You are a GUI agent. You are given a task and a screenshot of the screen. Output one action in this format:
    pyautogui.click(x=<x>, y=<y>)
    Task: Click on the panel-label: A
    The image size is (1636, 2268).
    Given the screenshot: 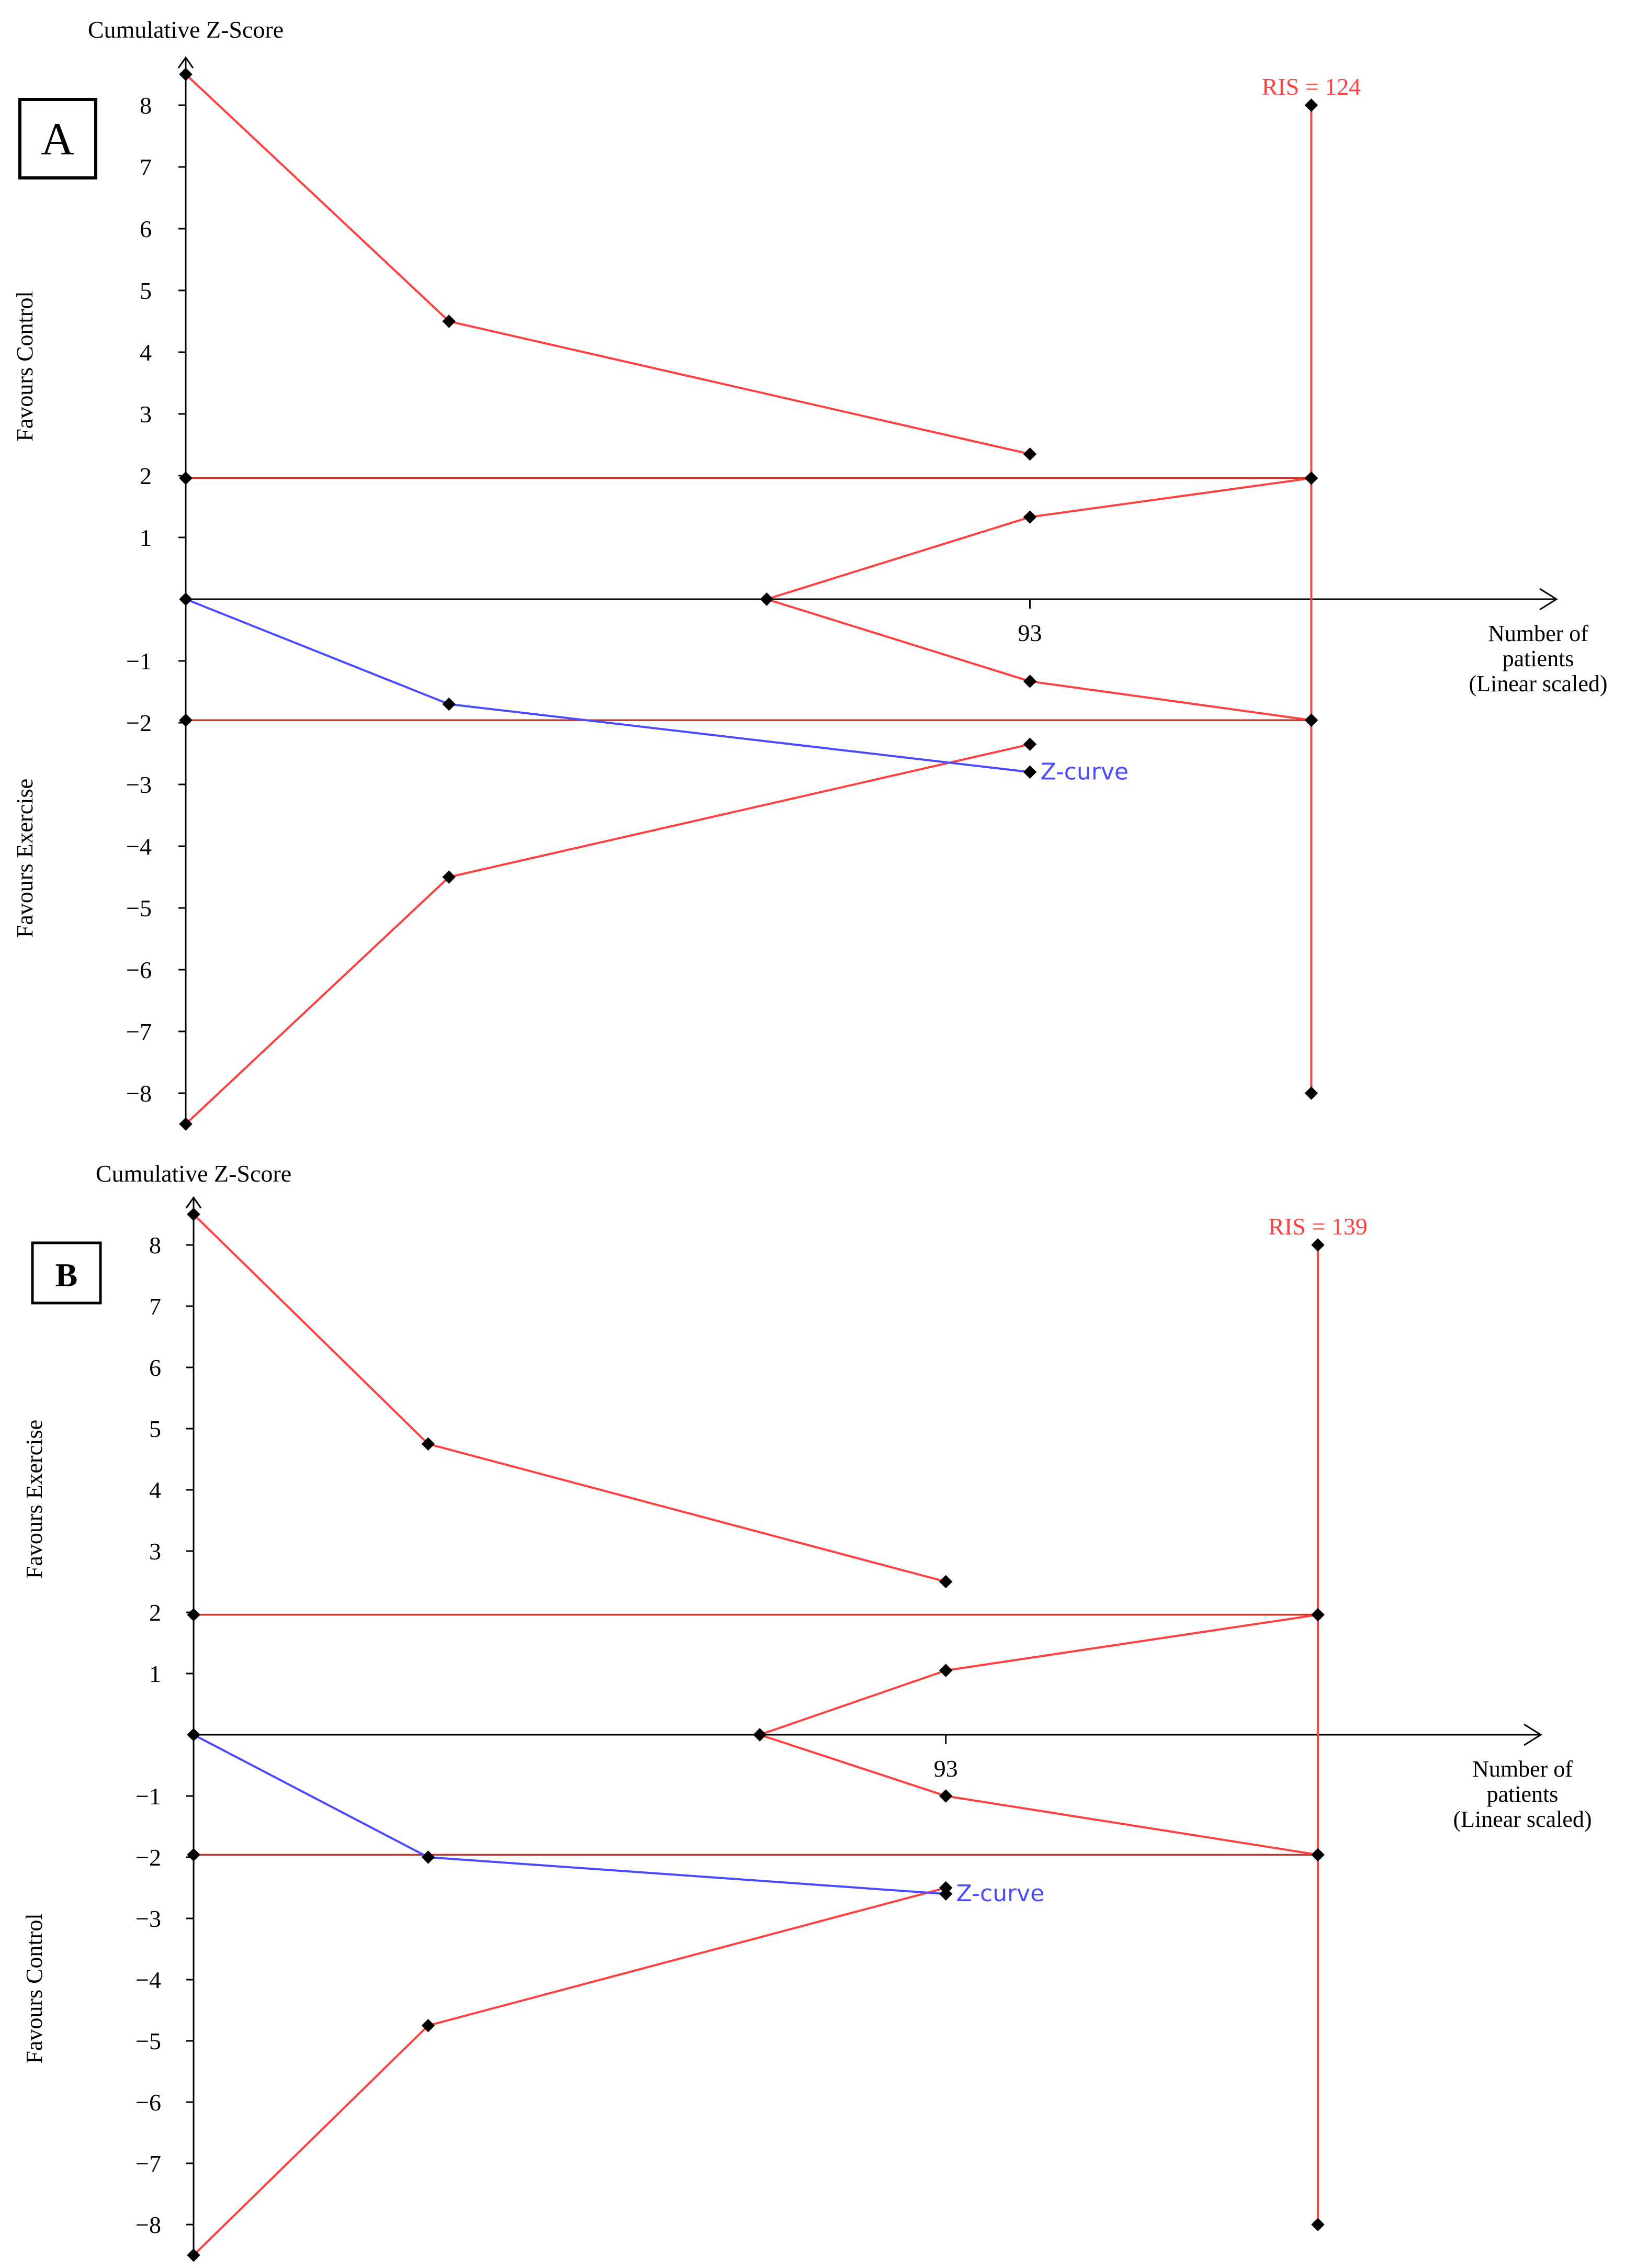 What is the action you would take?
    pyautogui.click(x=57, y=139)
    